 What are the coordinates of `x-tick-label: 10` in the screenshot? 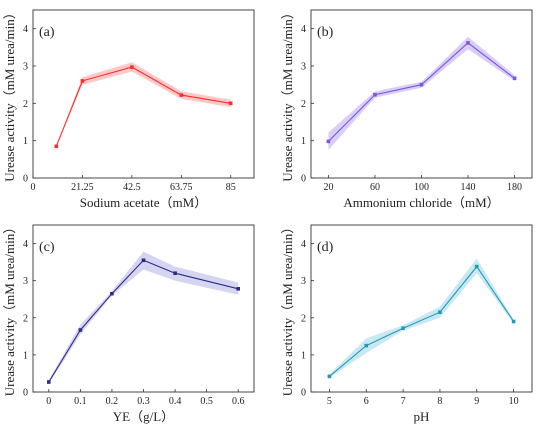 It's located at (514, 401).